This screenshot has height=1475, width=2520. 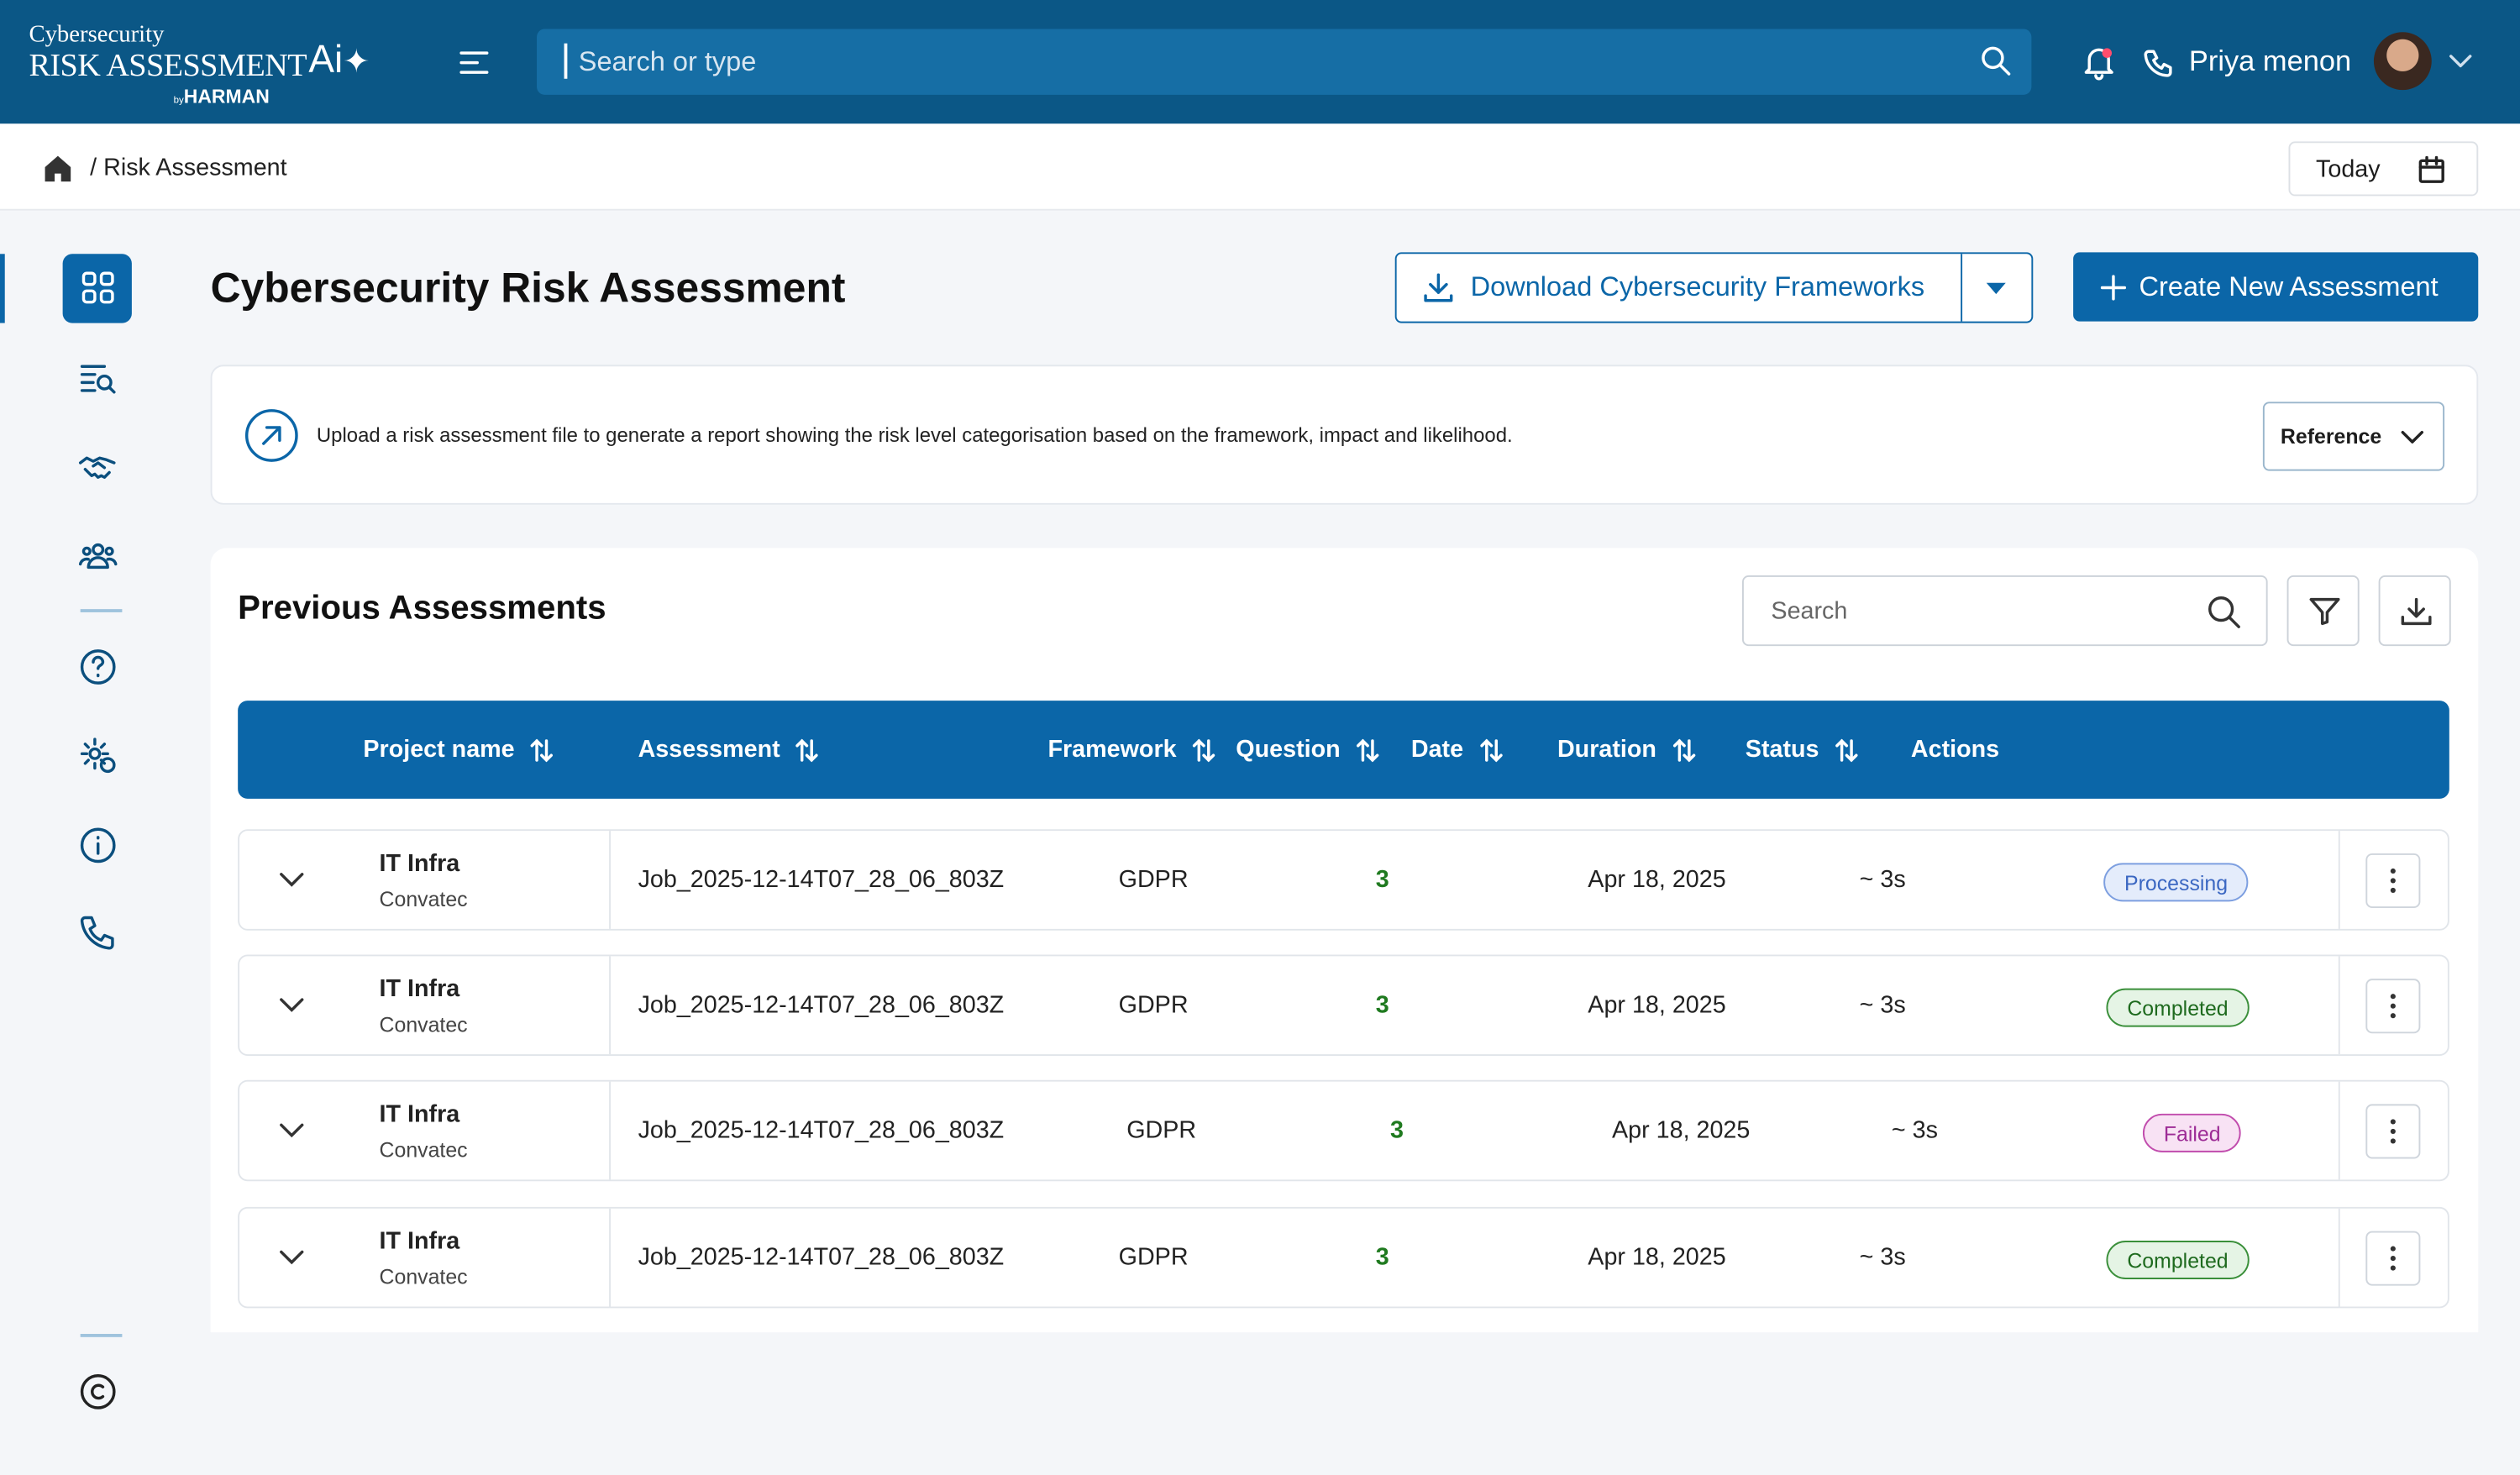 I want to click on download-frameworks-button: Download Cybersecurity Frameworks, so click(x=1714, y=287).